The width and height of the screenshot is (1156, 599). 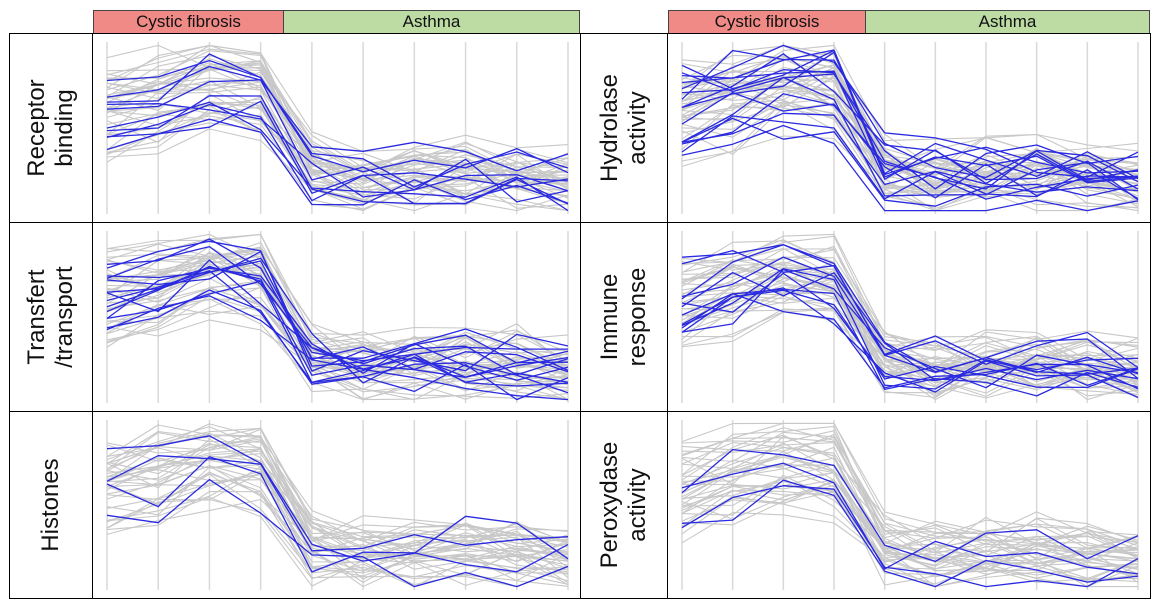 I want to click on row-label-histones: Histones, so click(x=51, y=505).